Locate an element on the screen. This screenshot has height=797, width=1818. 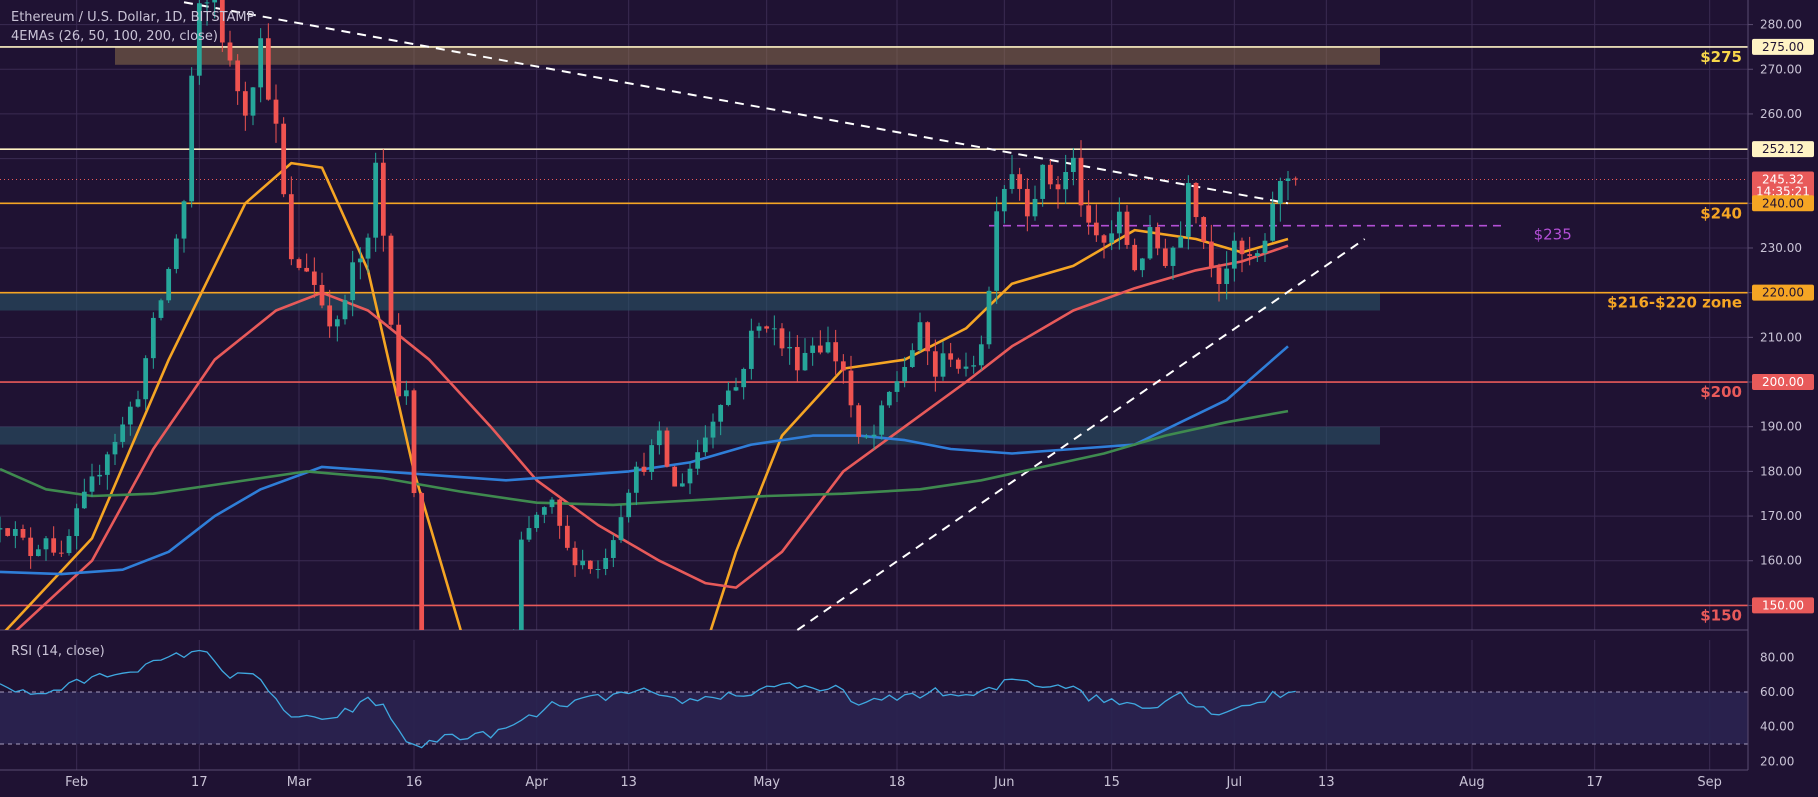
chart-title: Ethereum / U.S. Dollar, 1D, BITSTAMP is located at coordinates (133, 17).